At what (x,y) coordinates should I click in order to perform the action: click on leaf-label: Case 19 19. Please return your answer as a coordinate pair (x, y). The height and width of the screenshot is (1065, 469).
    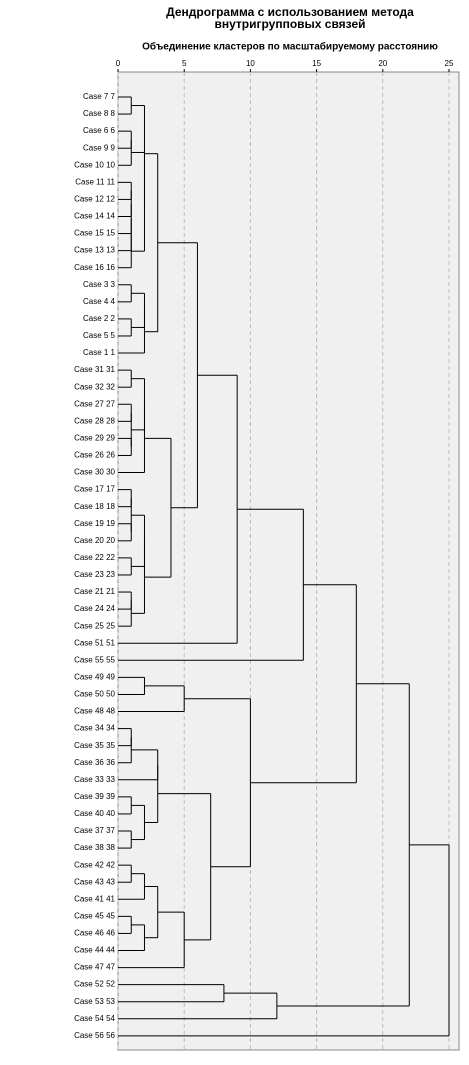
    Looking at the image, I should click on (94, 523).